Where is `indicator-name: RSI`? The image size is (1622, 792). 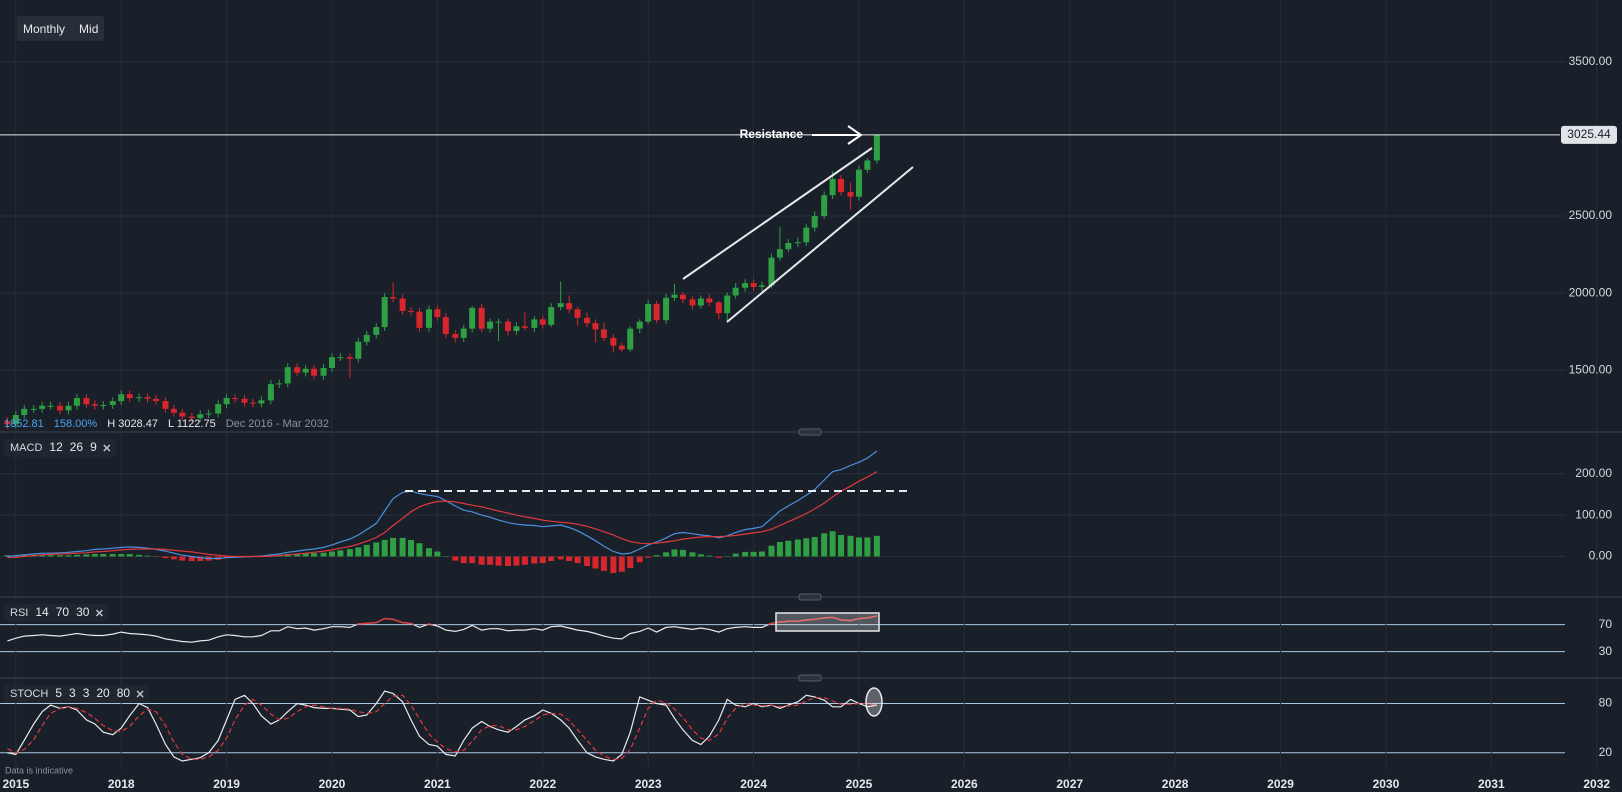 indicator-name: RSI is located at coordinates (19, 613).